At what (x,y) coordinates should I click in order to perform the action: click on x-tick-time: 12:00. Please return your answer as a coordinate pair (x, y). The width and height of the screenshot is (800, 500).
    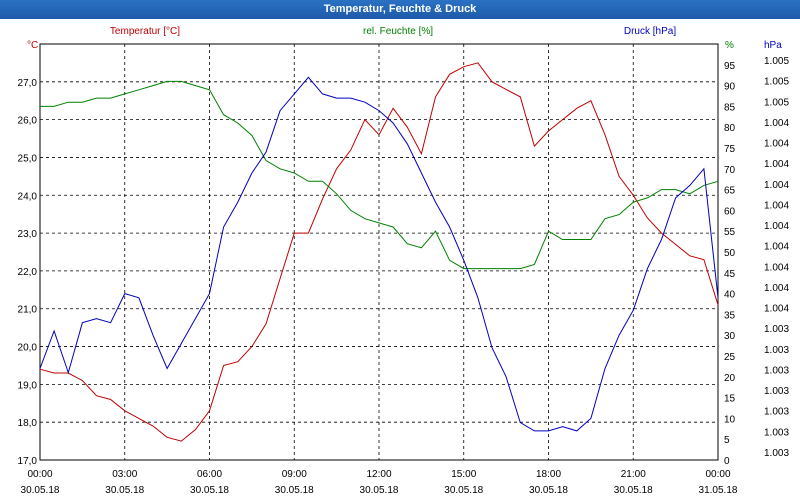
    Looking at the image, I should click on (378, 474).